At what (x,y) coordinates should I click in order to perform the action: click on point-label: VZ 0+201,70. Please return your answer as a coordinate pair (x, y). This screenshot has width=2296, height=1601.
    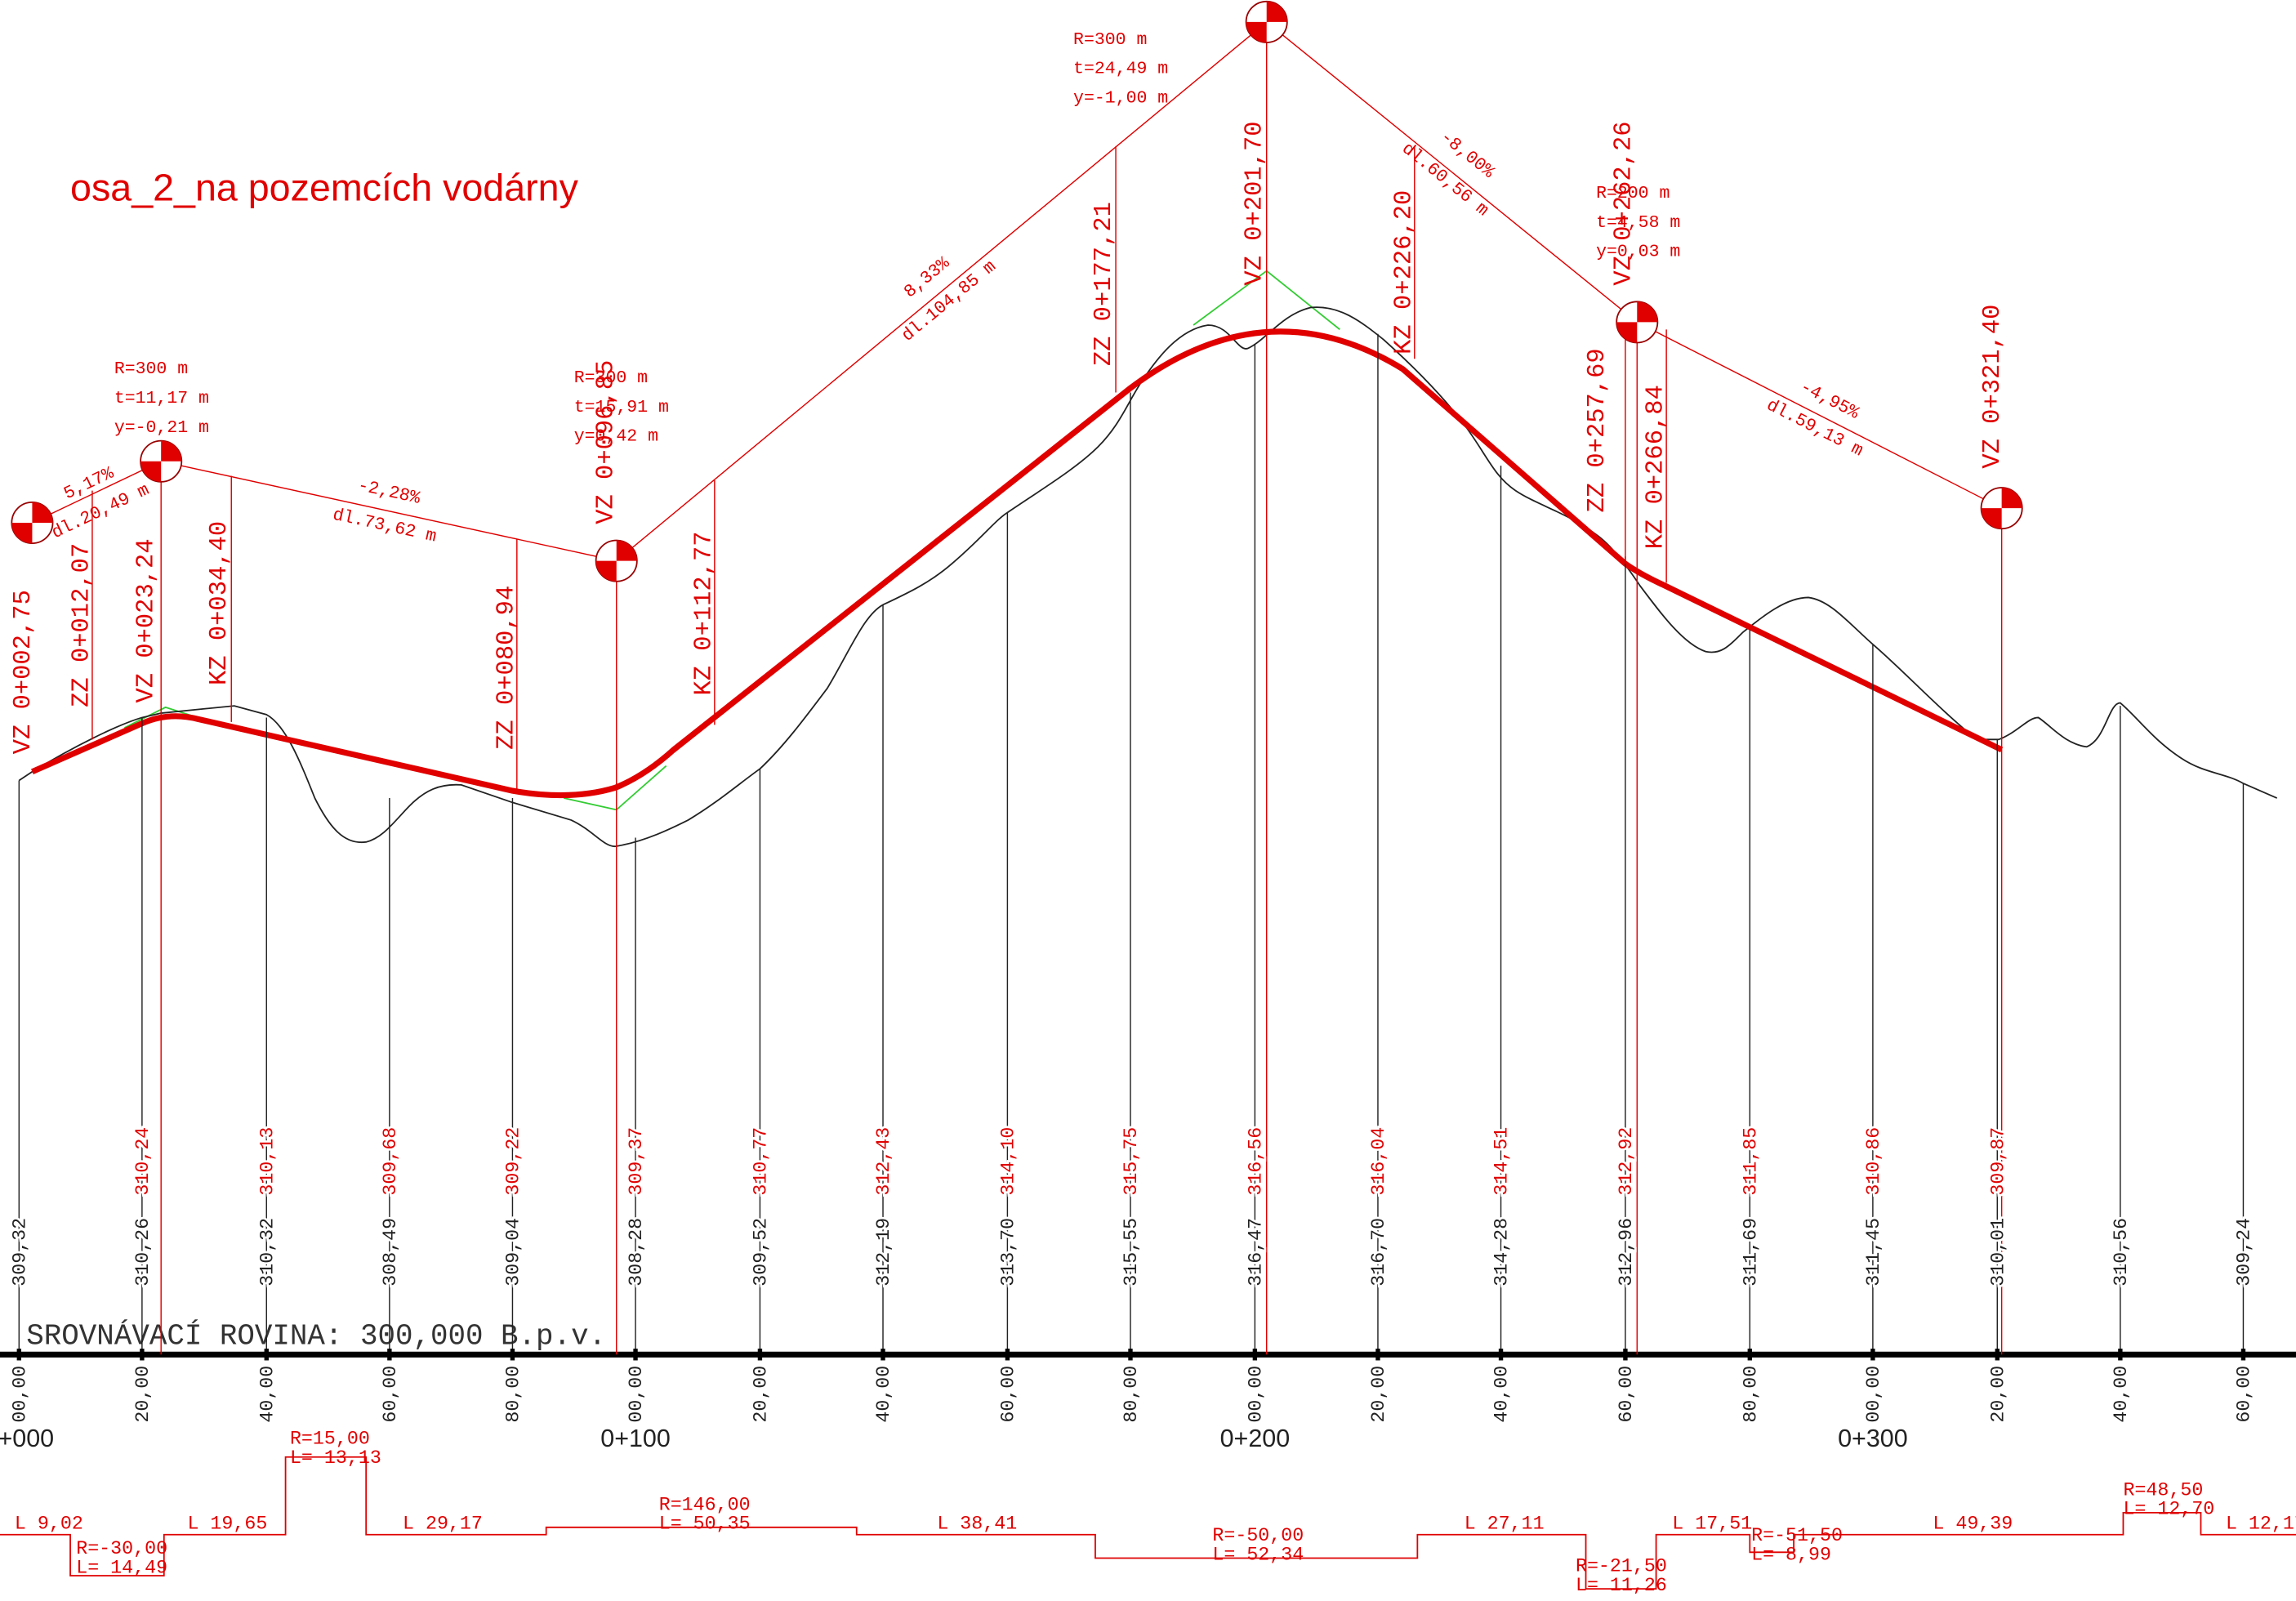
    Looking at the image, I should click on (1255, 203).